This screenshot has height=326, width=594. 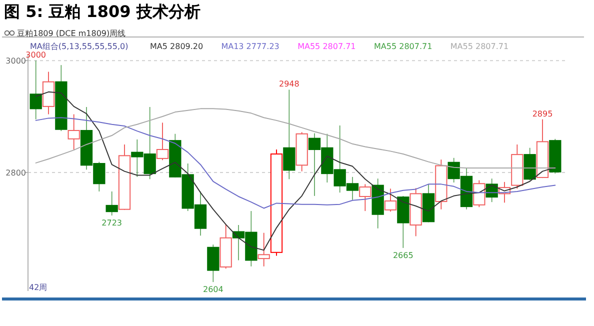 I want to click on annotation: 2665, so click(x=403, y=255).